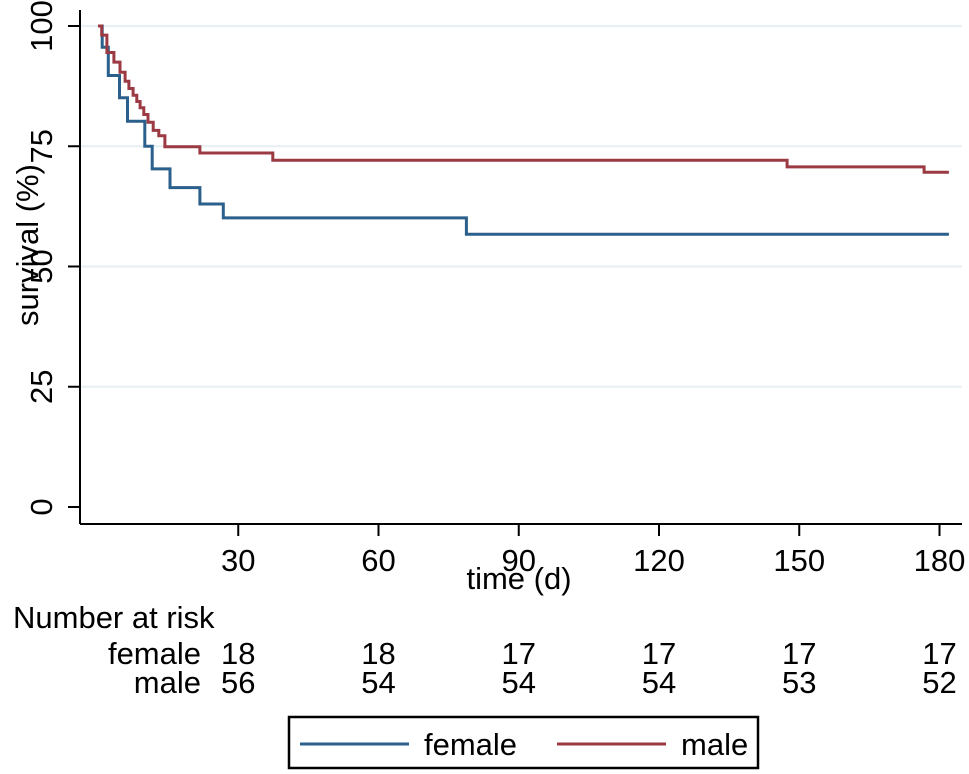 The width and height of the screenshot is (969, 774). What do you see at coordinates (714, 744) in the screenshot?
I see `legend-label-male: male` at bounding box center [714, 744].